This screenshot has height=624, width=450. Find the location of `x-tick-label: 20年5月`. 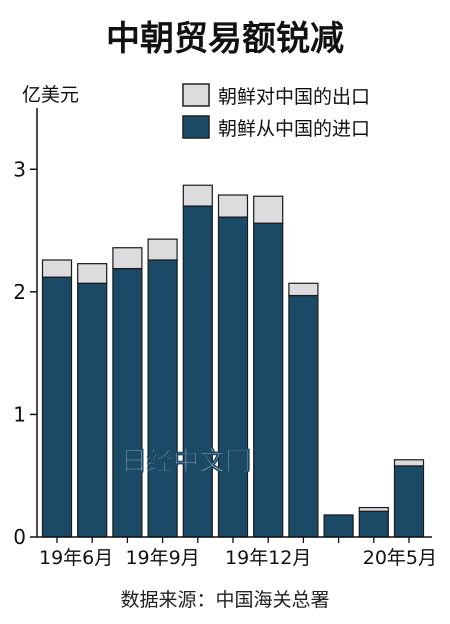

x-tick-label: 20年5月 is located at coordinates (400, 558).